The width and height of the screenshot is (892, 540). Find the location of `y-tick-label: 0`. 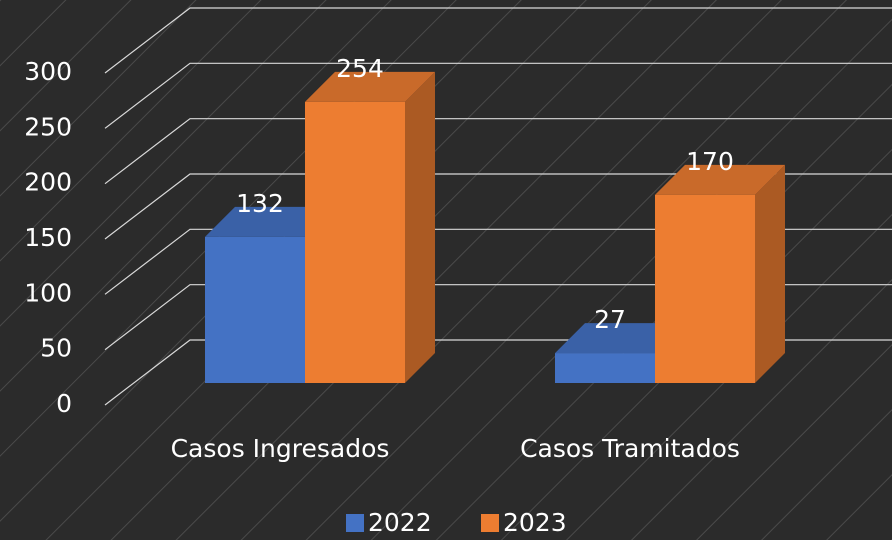

y-tick-label: 0 is located at coordinates (64, 403).